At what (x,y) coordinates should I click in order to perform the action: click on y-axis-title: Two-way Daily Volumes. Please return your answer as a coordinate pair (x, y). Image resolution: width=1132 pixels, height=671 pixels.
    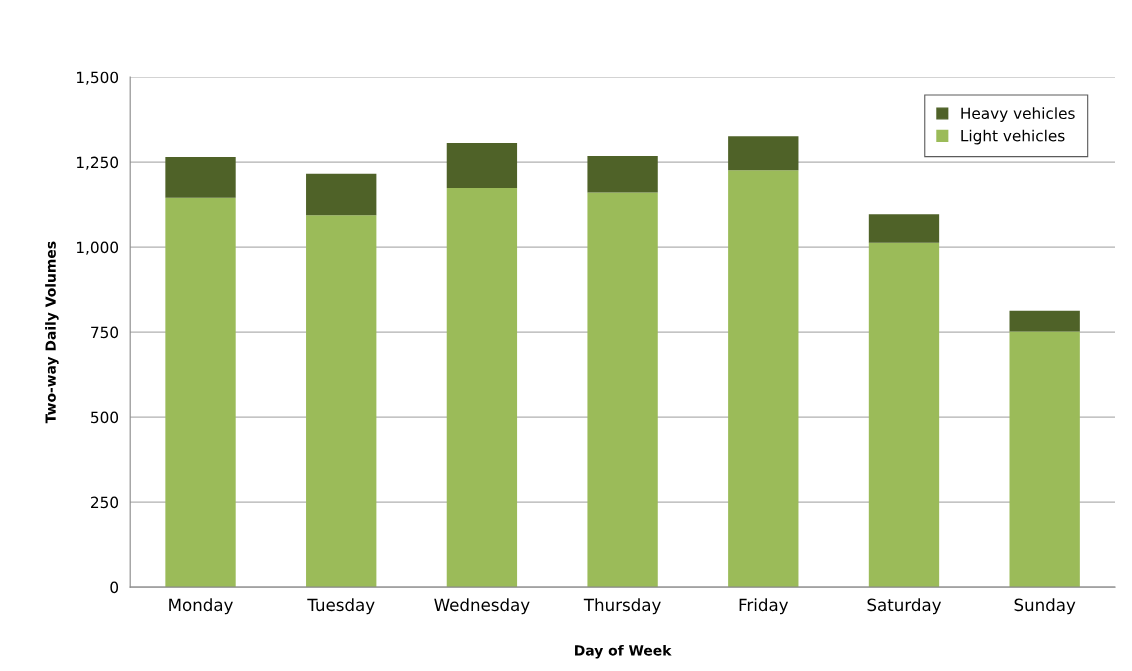
    Looking at the image, I should click on (52, 332).